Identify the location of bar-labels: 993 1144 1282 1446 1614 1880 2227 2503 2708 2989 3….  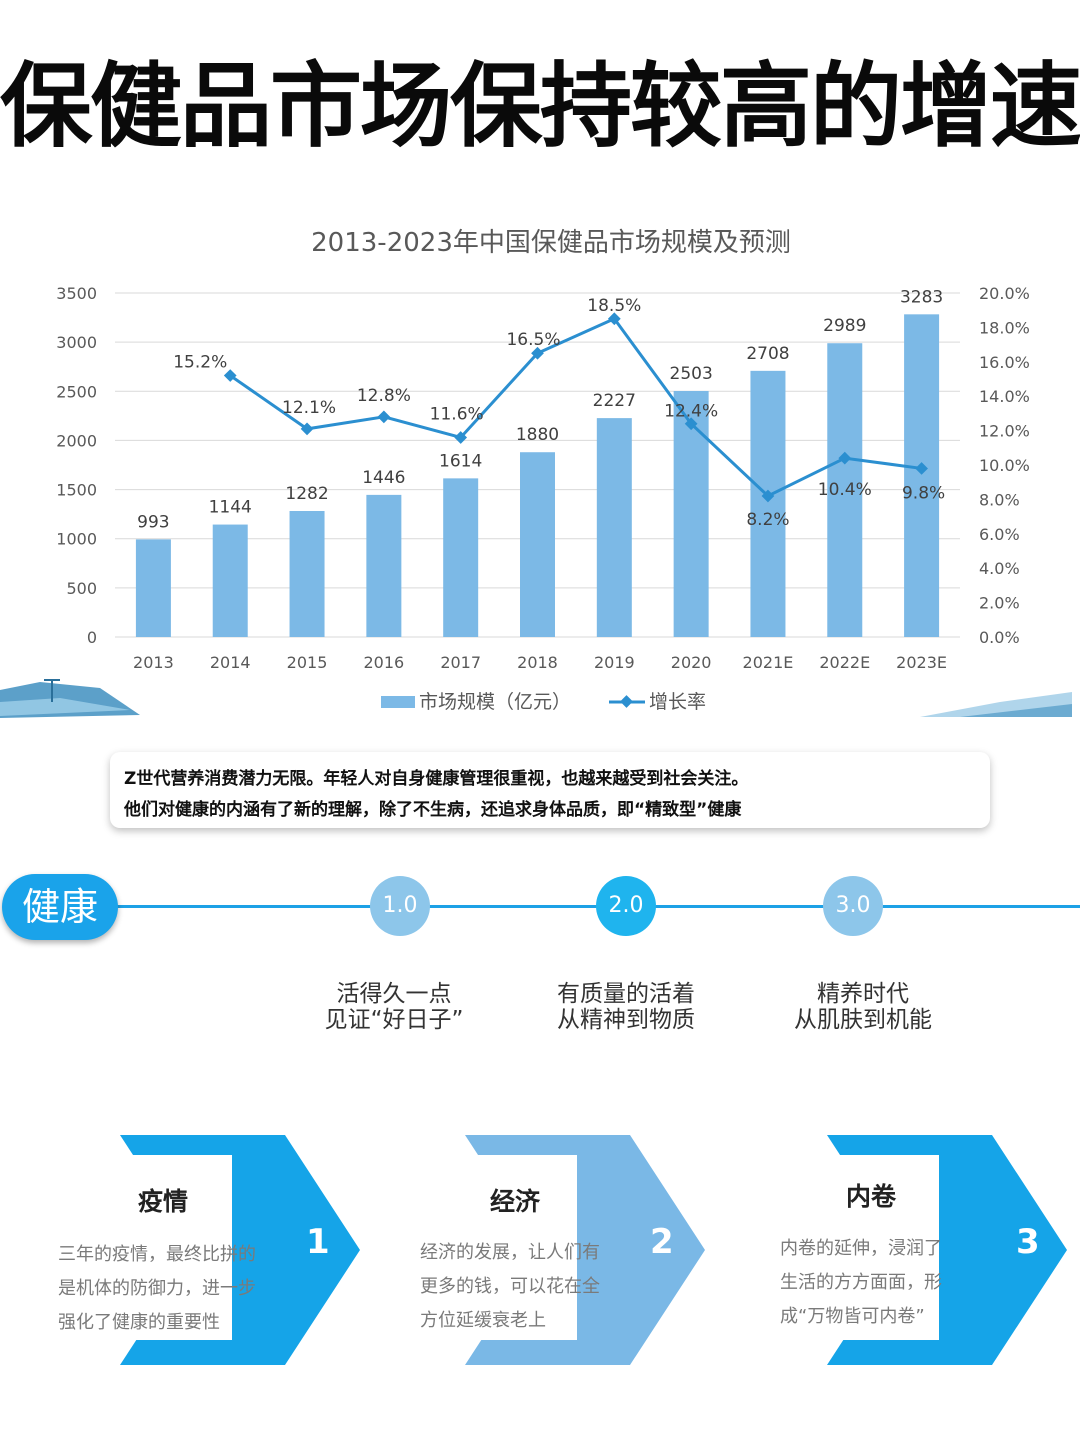
(540, 409).